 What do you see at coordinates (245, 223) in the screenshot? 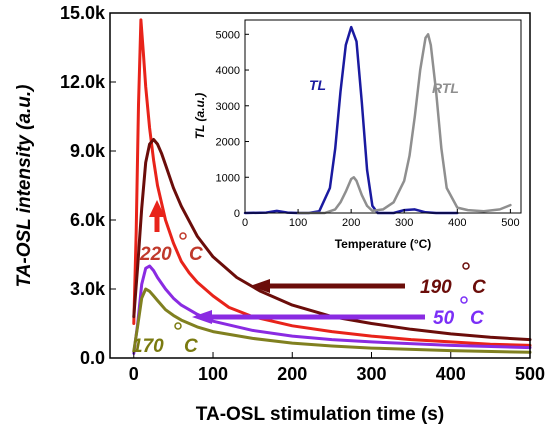
I see `inset-x-tick-label: 0` at bounding box center [245, 223].